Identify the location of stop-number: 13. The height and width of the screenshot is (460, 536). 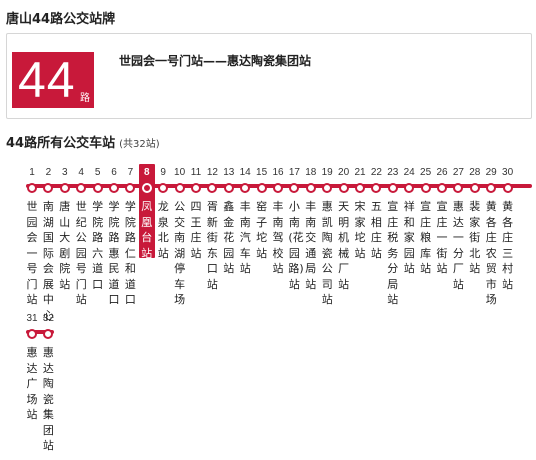
(229, 172).